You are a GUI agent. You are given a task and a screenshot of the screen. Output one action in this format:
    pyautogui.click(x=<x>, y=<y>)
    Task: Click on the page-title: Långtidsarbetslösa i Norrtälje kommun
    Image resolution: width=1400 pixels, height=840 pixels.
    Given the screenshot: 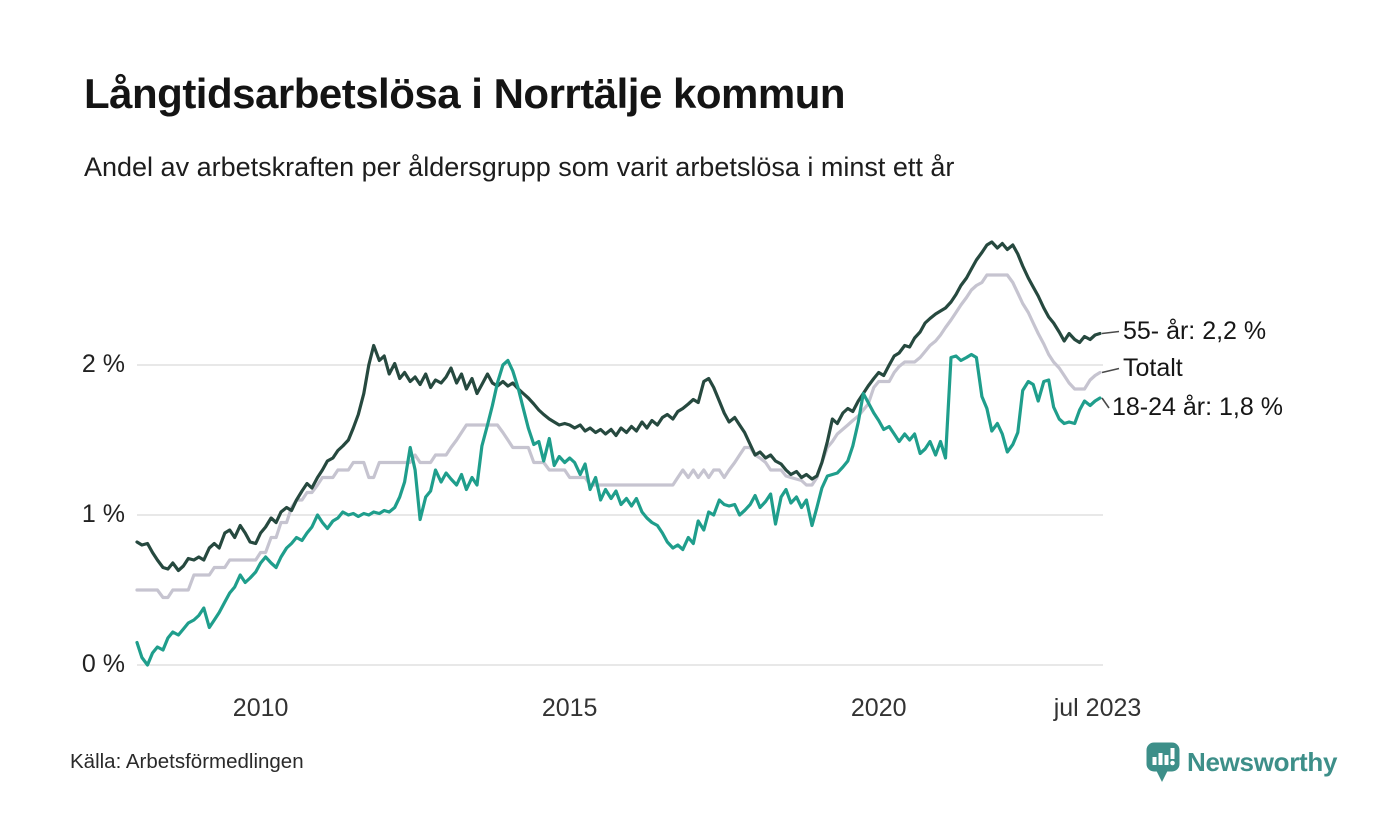 What is the action you would take?
    pyautogui.click(x=465, y=93)
    